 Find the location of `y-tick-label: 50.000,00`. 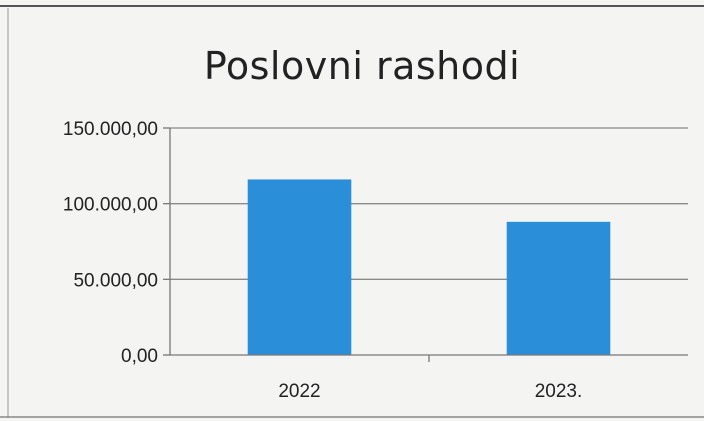

y-tick-label: 50.000,00 is located at coordinates (115, 280).